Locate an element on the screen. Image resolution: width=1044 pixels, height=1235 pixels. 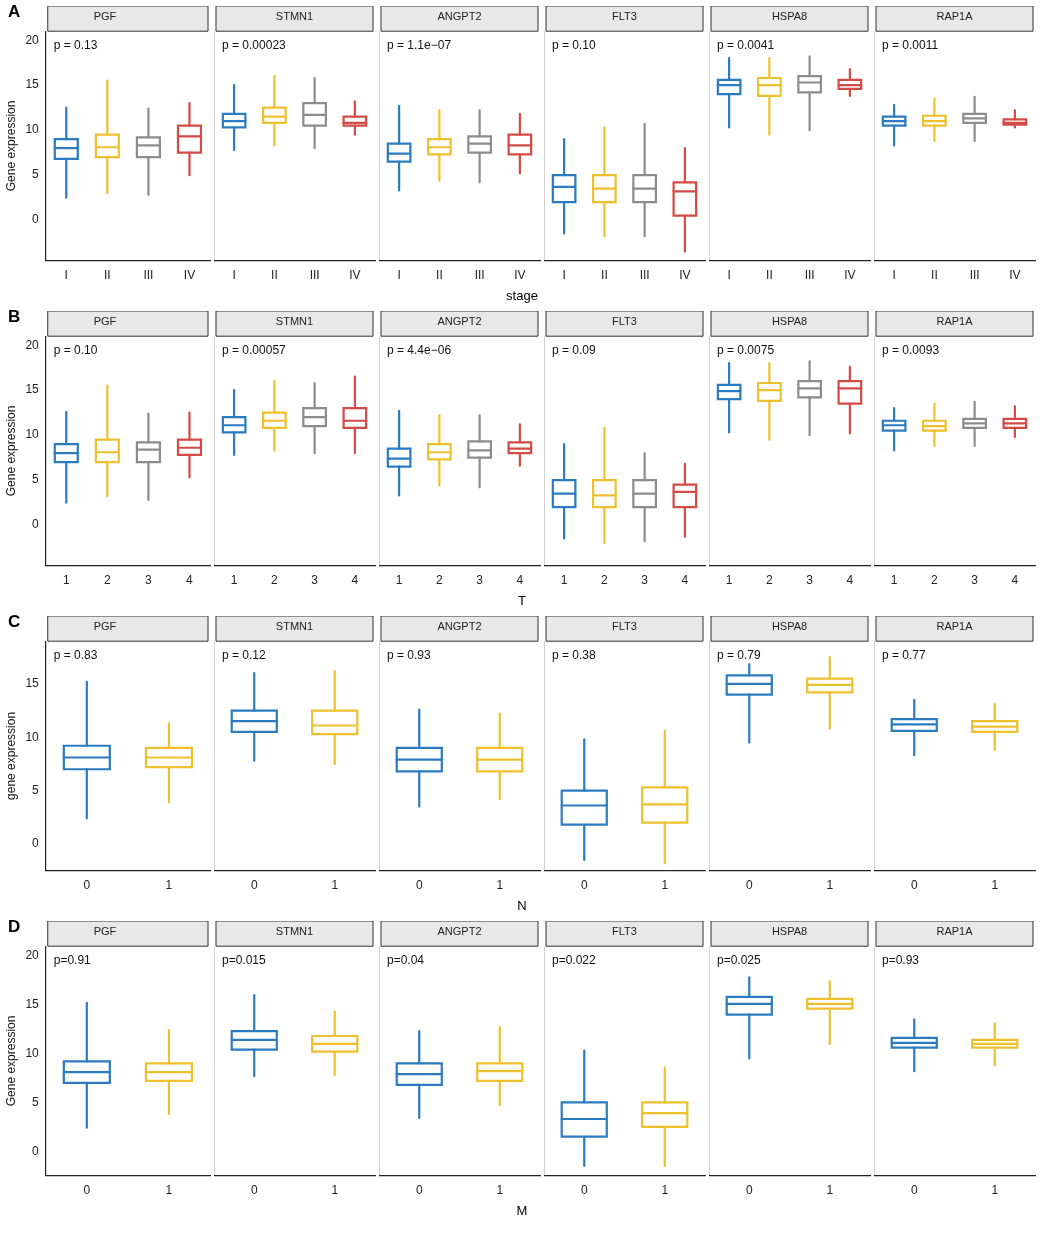
annotation: p = 0.83 is located at coordinates (75, 654).